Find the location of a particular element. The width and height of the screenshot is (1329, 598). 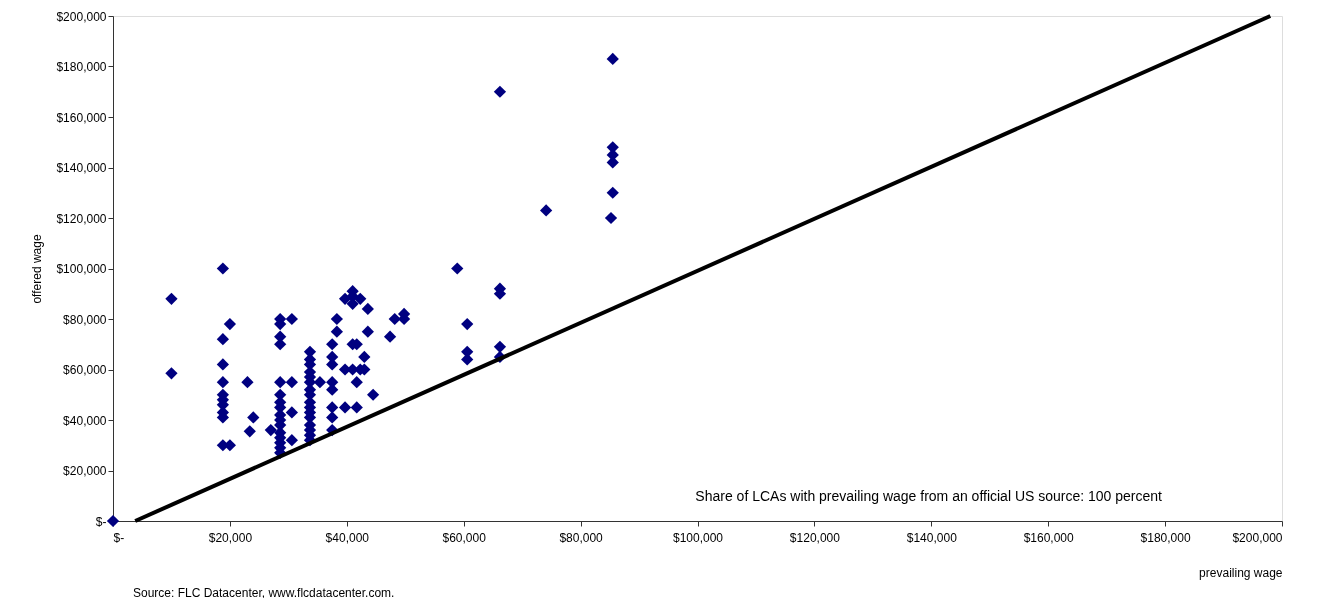

y-tick-label: $180,000 is located at coordinates (81, 67).